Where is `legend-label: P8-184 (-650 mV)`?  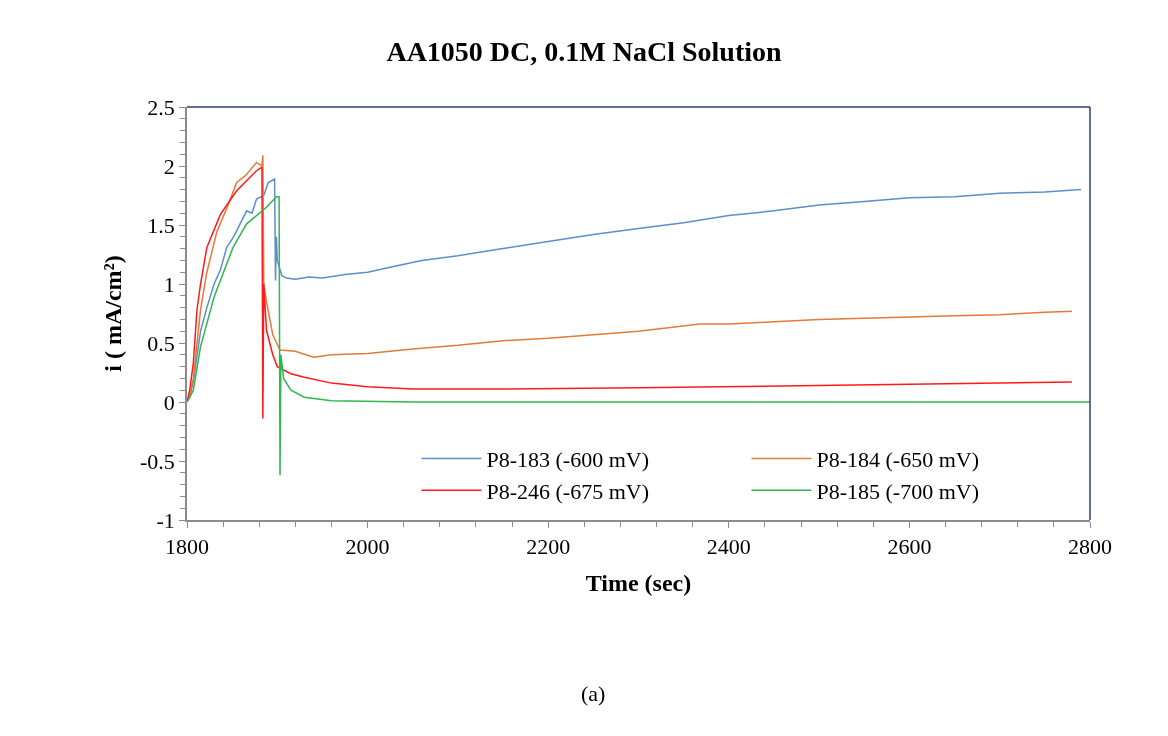 legend-label: P8-184 (-650 mV) is located at coordinates (897, 460).